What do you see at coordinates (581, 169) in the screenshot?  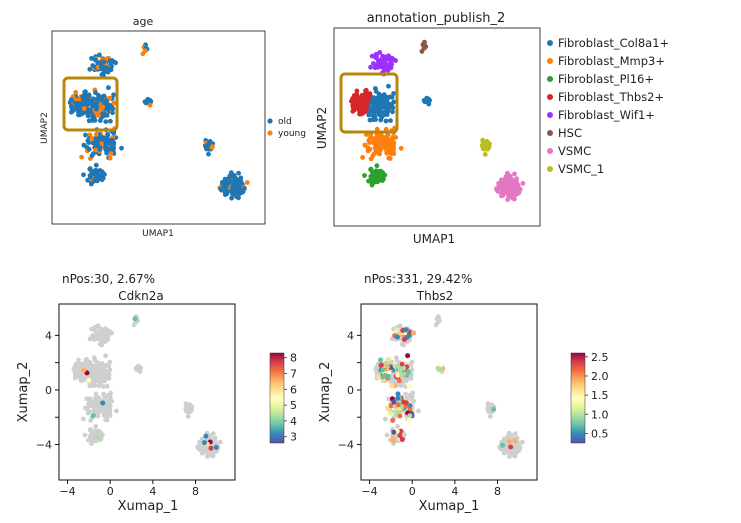 I see `legend-label: VSMC_1` at bounding box center [581, 169].